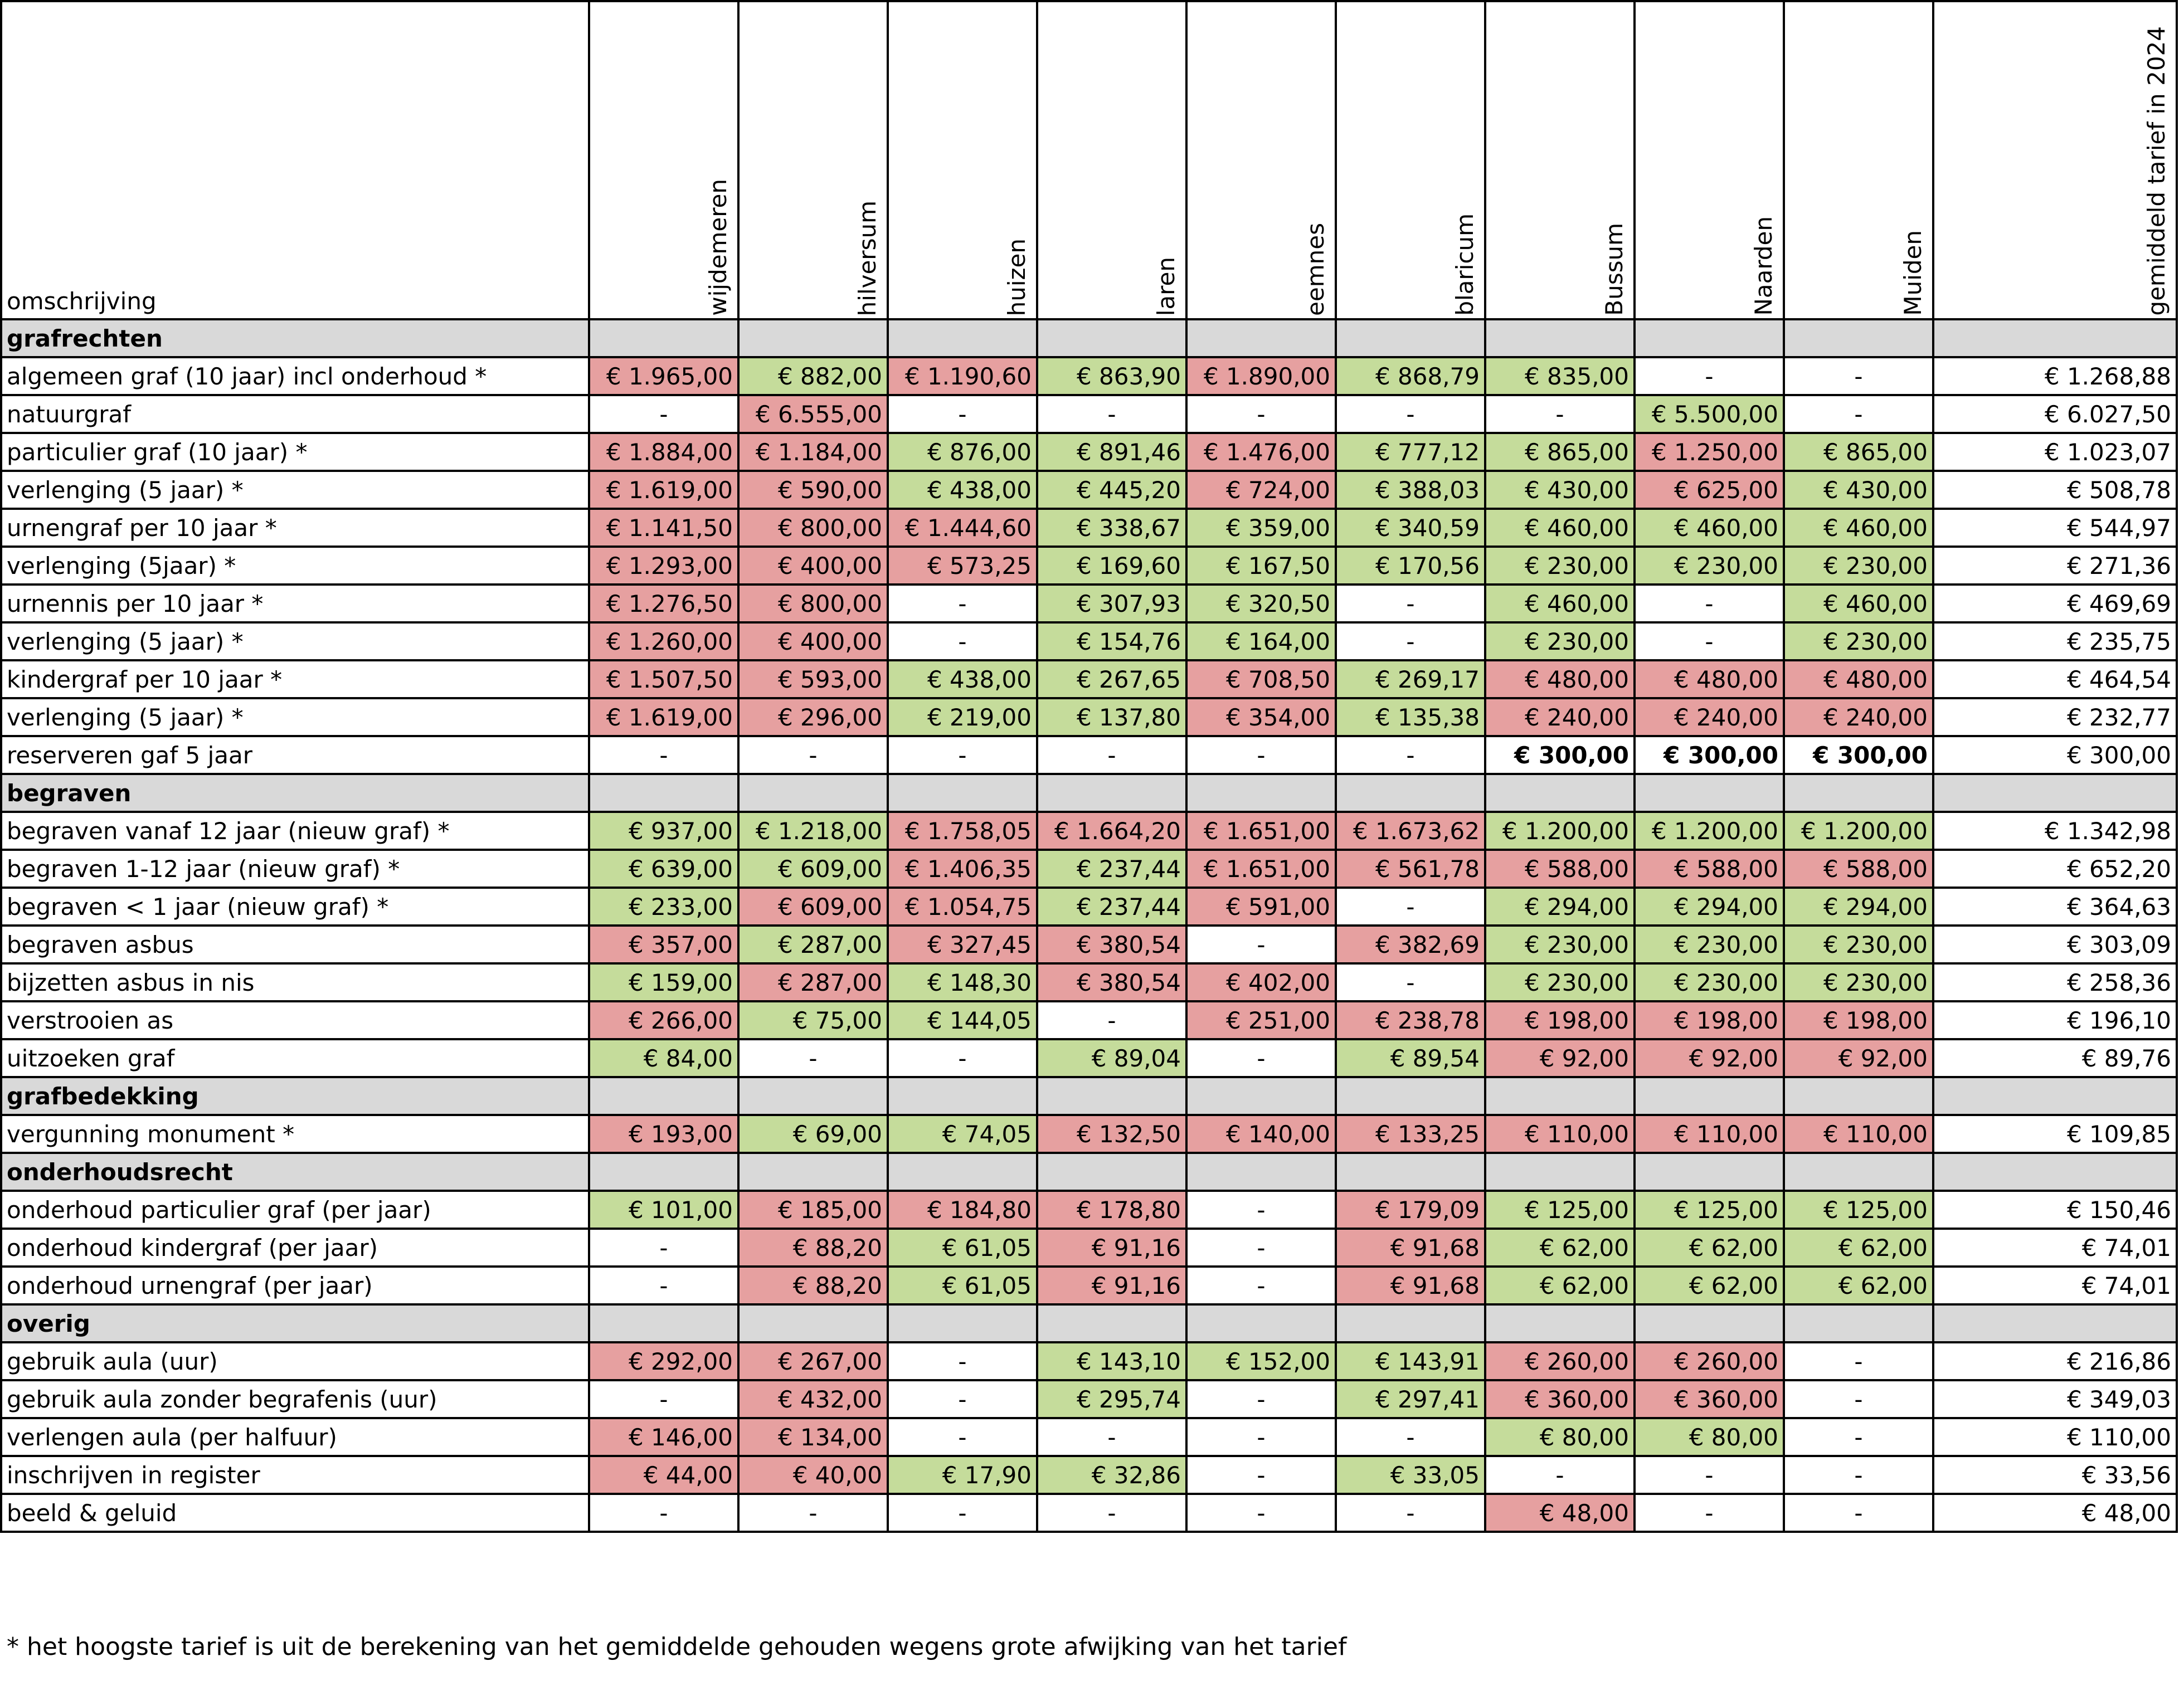 The width and height of the screenshot is (2184, 1690). I want to click on header-description-cell: omschrijving, so click(295, 160).